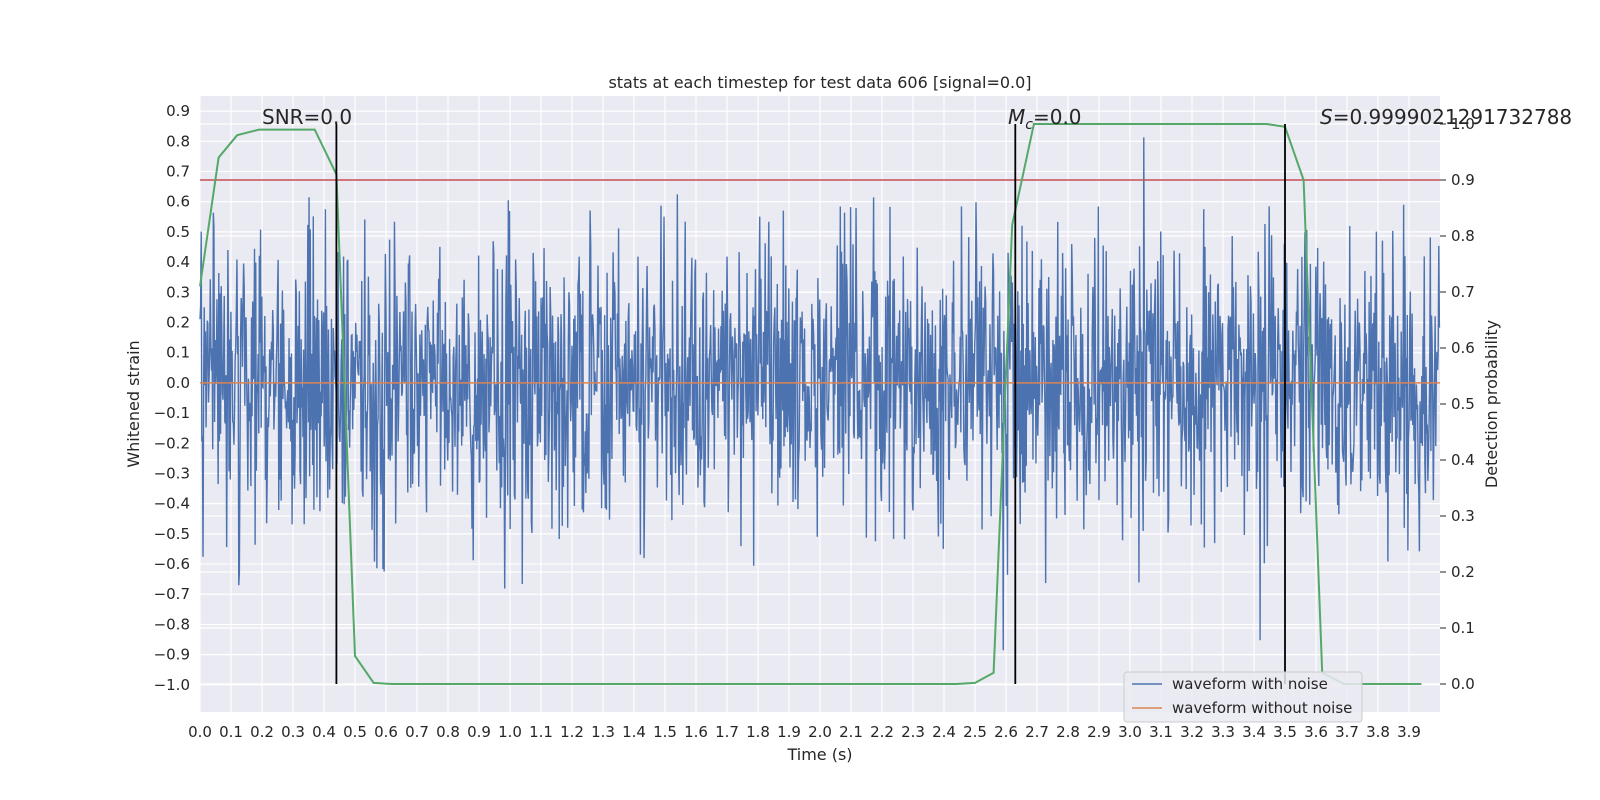 The height and width of the screenshot is (800, 1600). I want to click on x-tick-label: 1.7, so click(727, 732).